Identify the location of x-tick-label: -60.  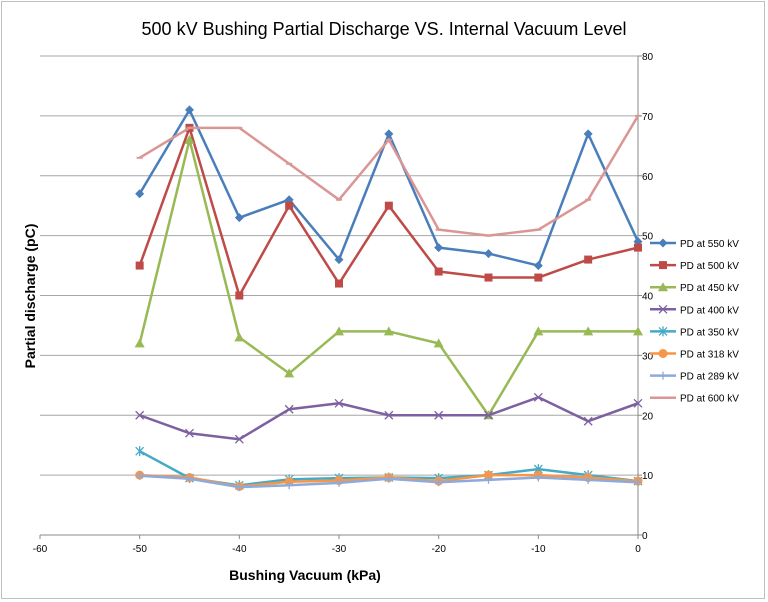
(40, 549).